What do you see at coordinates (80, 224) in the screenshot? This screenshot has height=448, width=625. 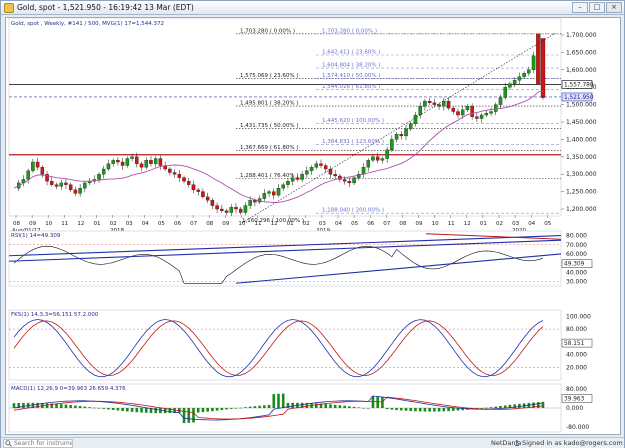 I see `x-tick-label: 12` at bounding box center [80, 224].